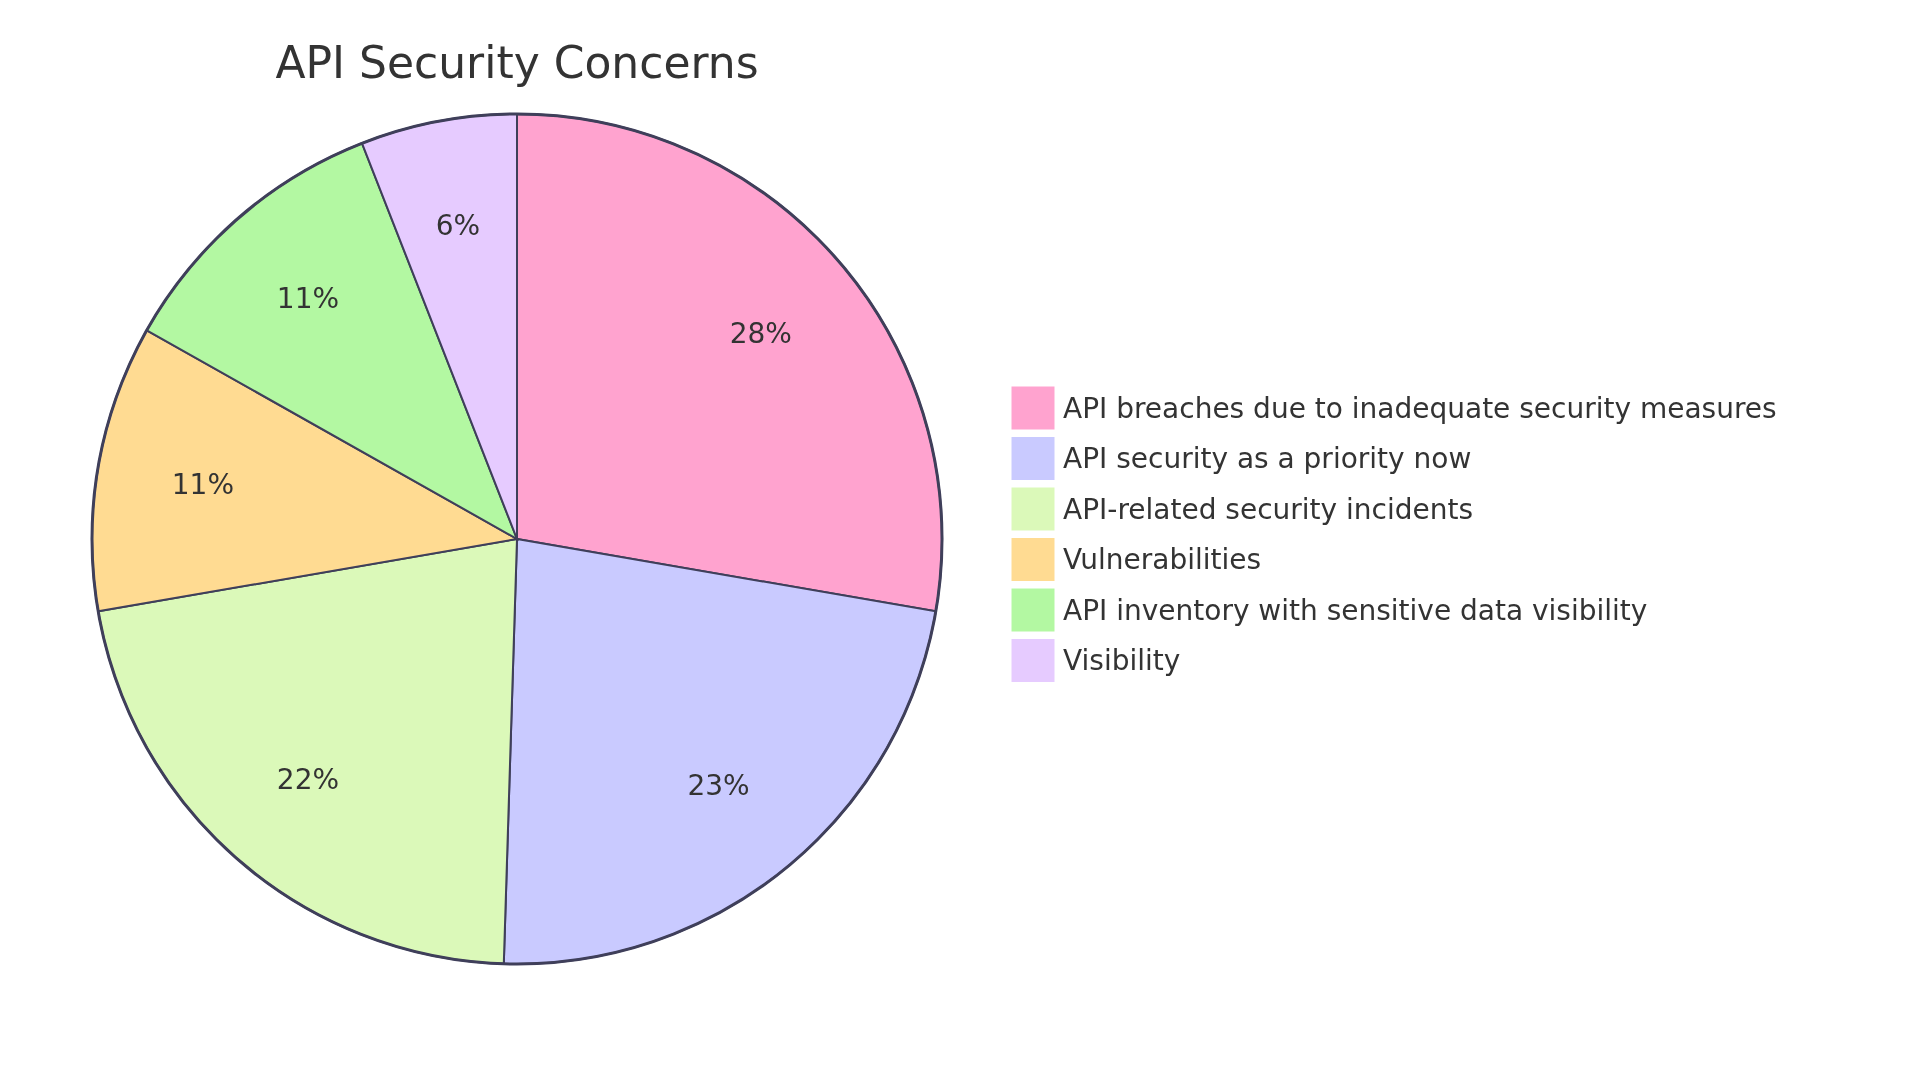 The image size is (1920, 1080). I want to click on legend-label: API security as a priority now, so click(1267, 458).